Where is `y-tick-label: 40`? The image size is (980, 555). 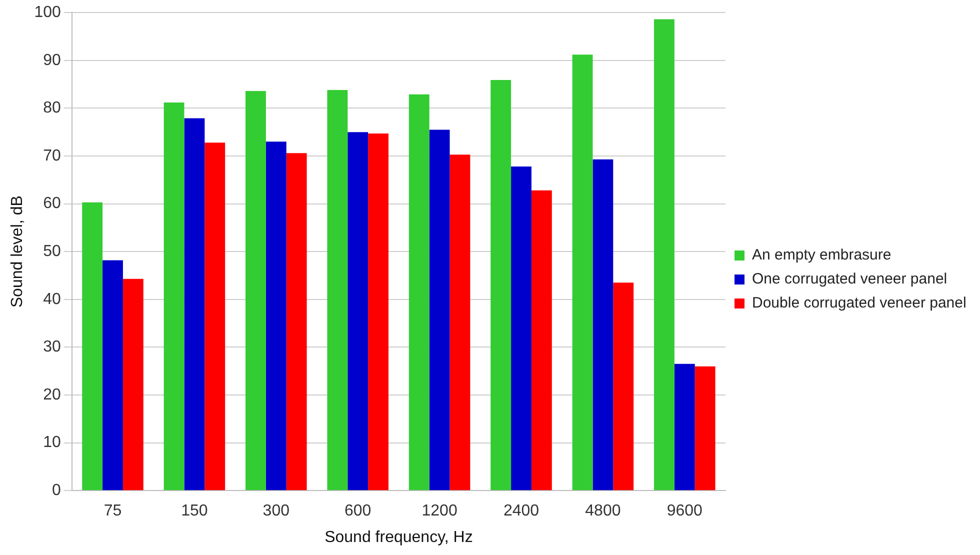
y-tick-label: 40 is located at coordinates (52, 299).